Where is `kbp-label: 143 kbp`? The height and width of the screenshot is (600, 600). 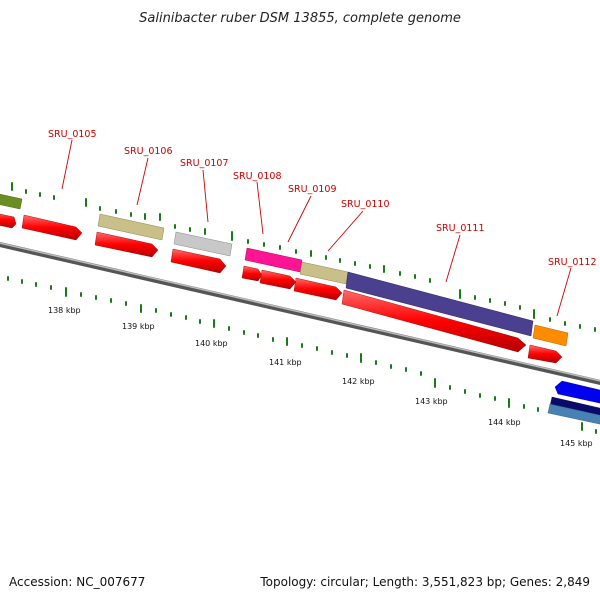
kbp-label: 143 kbp is located at coordinates (431, 401).